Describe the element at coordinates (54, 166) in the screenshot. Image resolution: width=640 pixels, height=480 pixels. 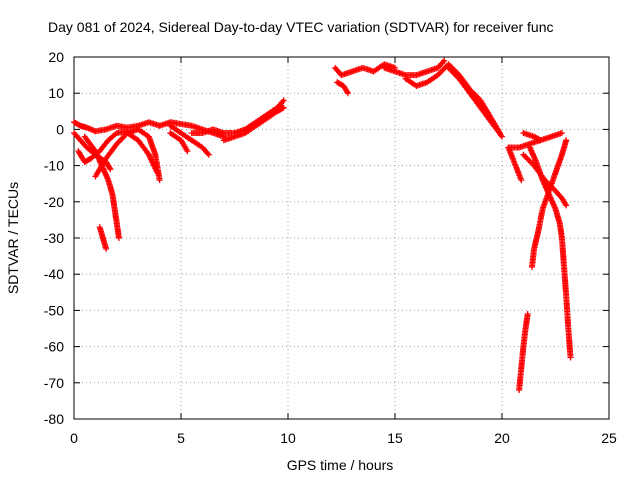
I see `y-tick-label: -10` at that location.